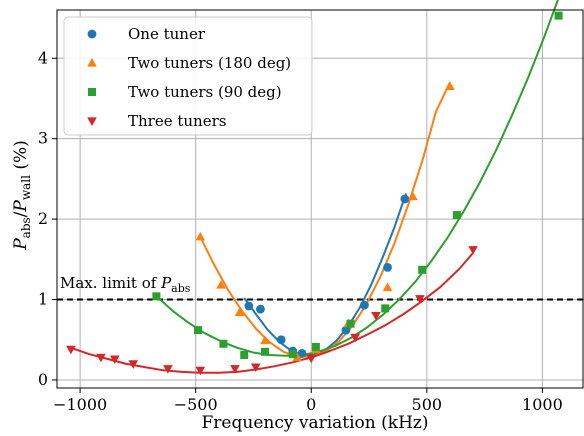 Image resolution: width=584 pixels, height=436 pixels. What do you see at coordinates (542, 404) in the screenshot?
I see `x-tick-label: 1000` at bounding box center [542, 404].